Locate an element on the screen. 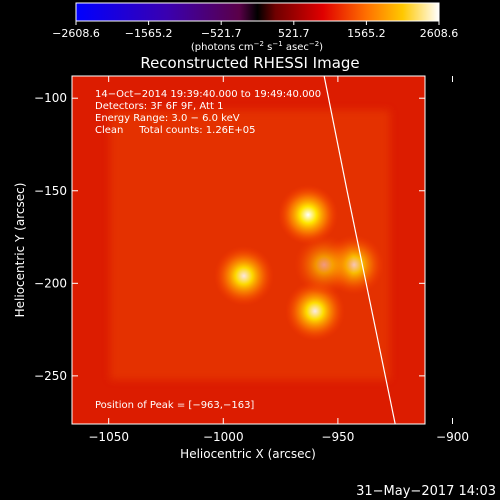 The height and width of the screenshot is (500, 500). y-tick-label: −200 is located at coordinates (50, 283).